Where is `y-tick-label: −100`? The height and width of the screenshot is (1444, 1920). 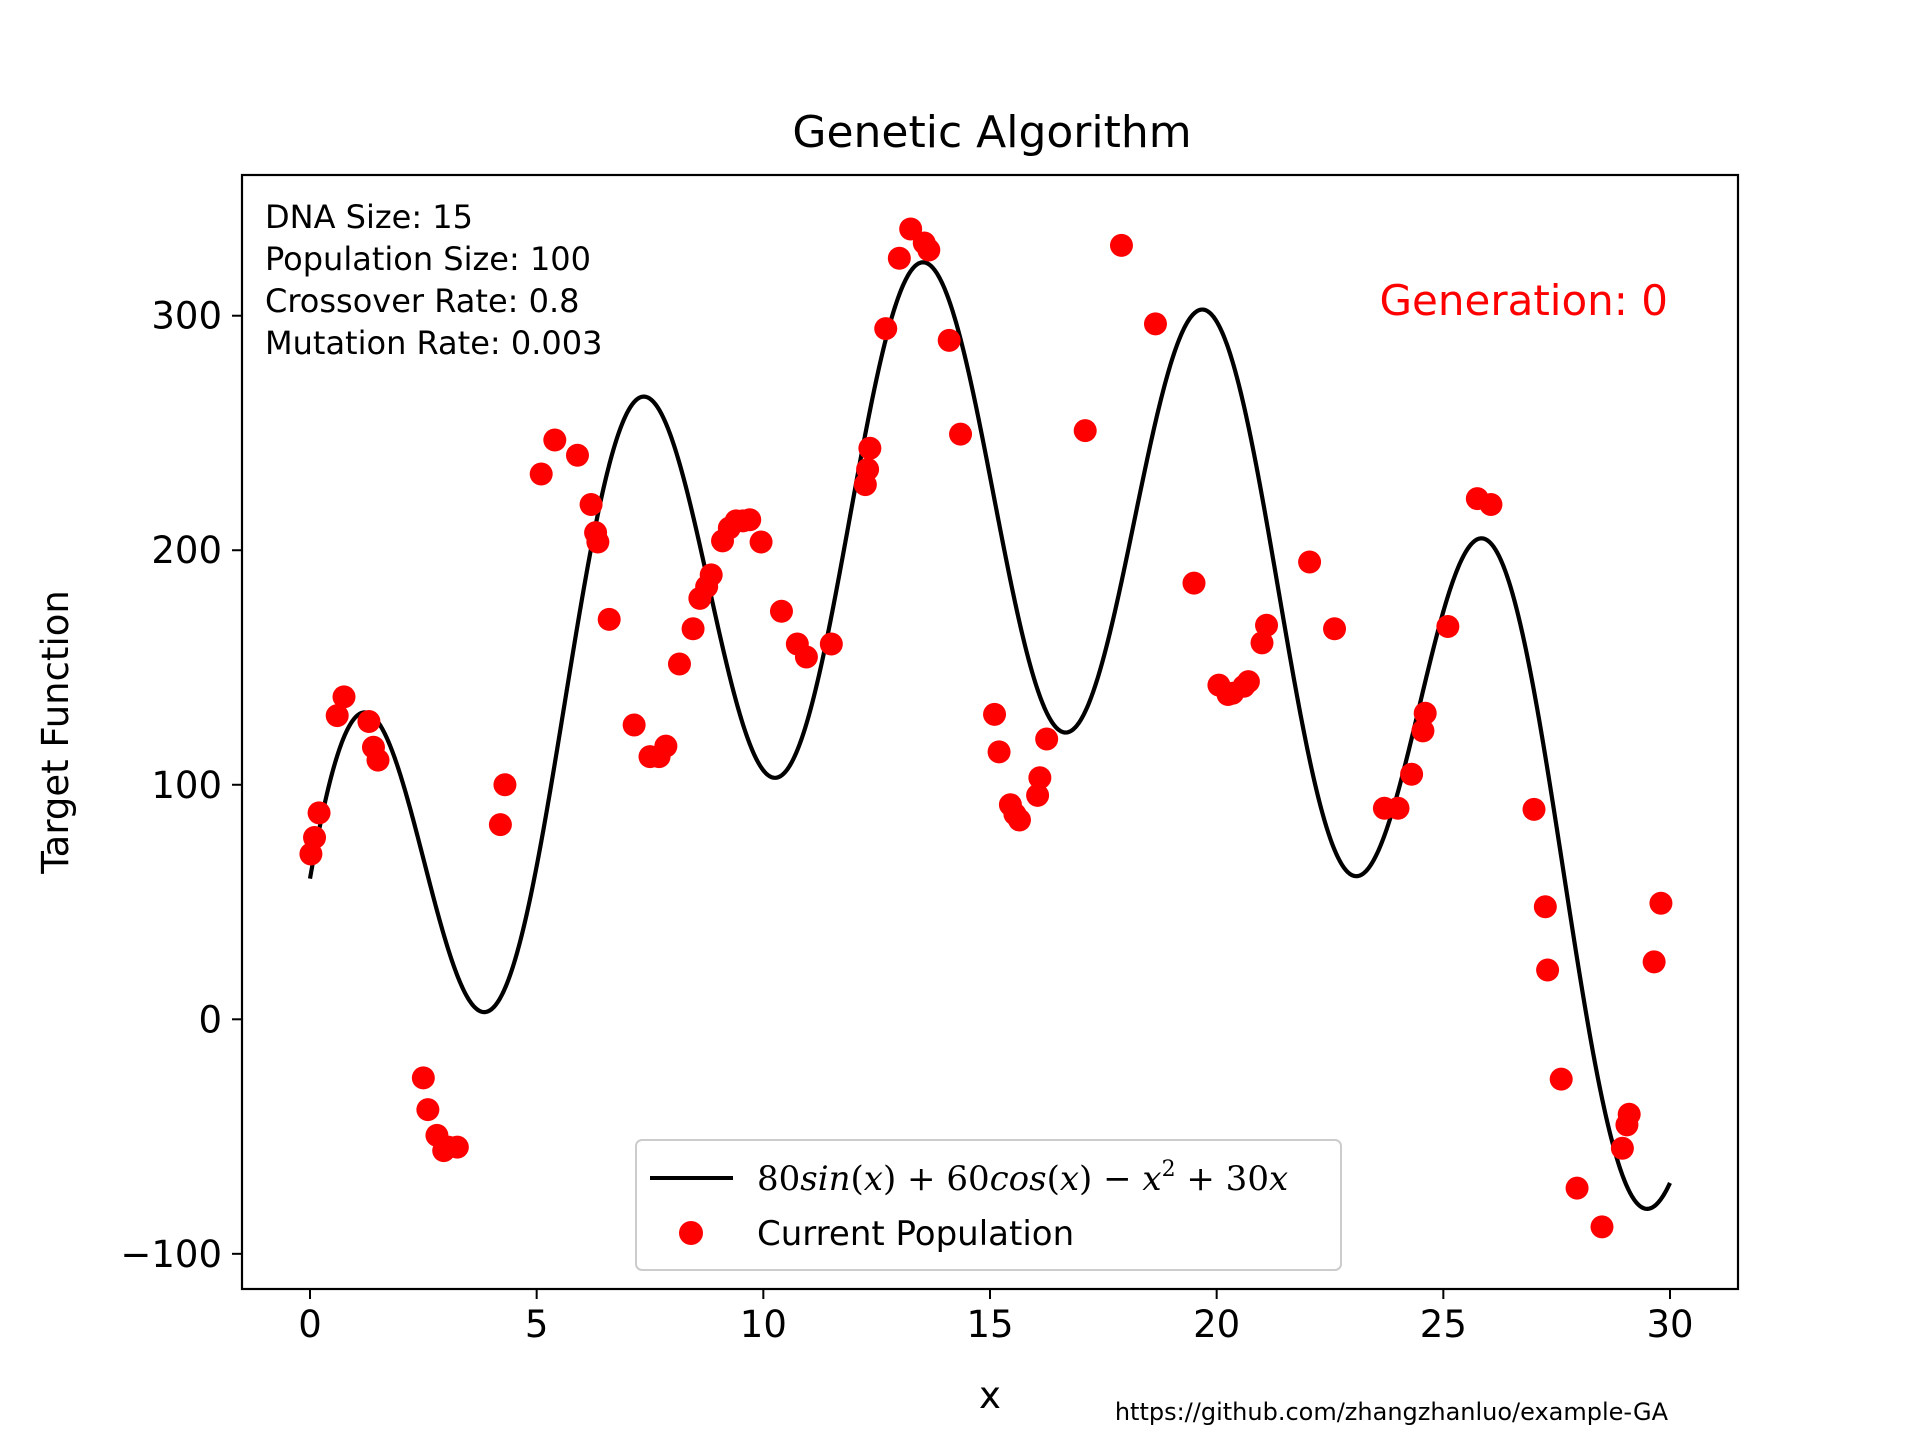 y-tick-label: −100 is located at coordinates (171, 1254).